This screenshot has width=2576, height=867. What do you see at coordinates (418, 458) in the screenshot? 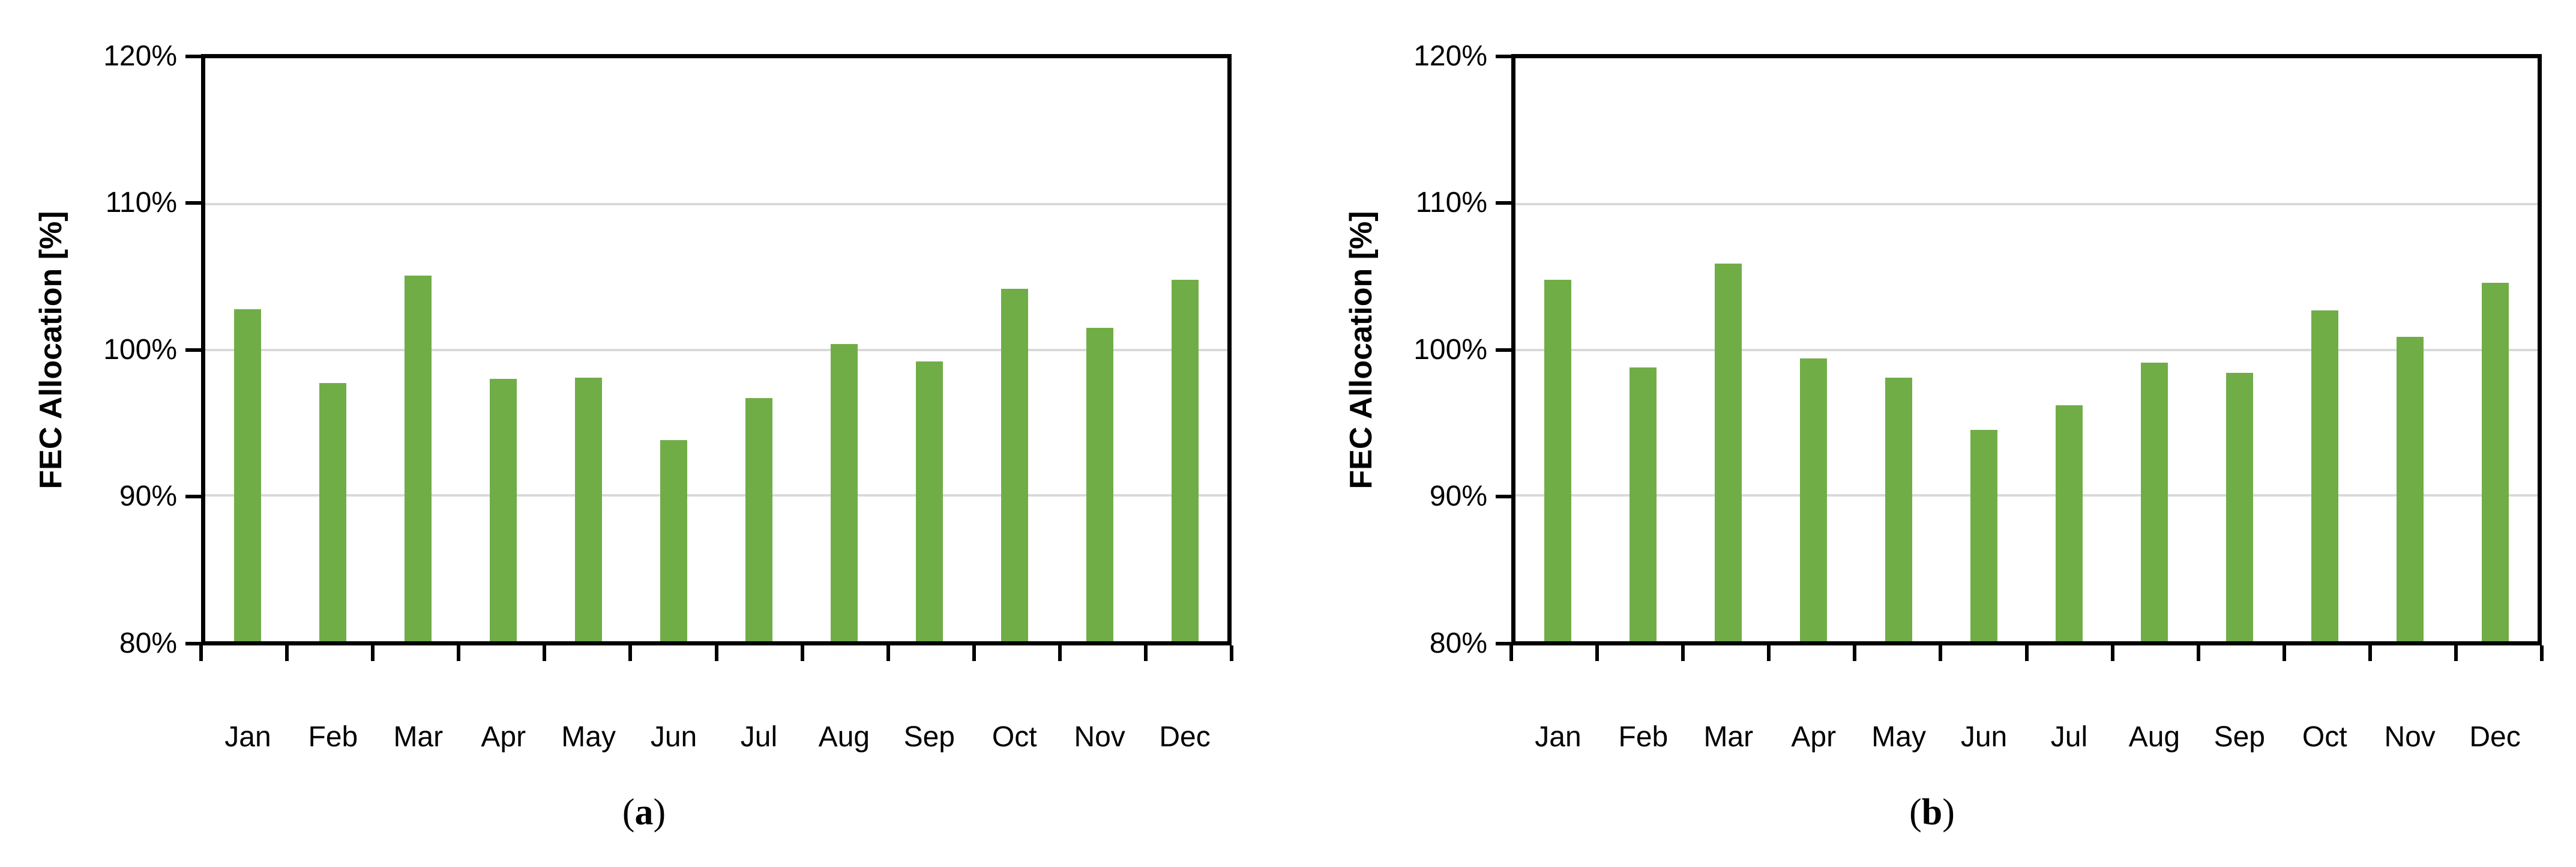
I see `bar-mar` at bounding box center [418, 458].